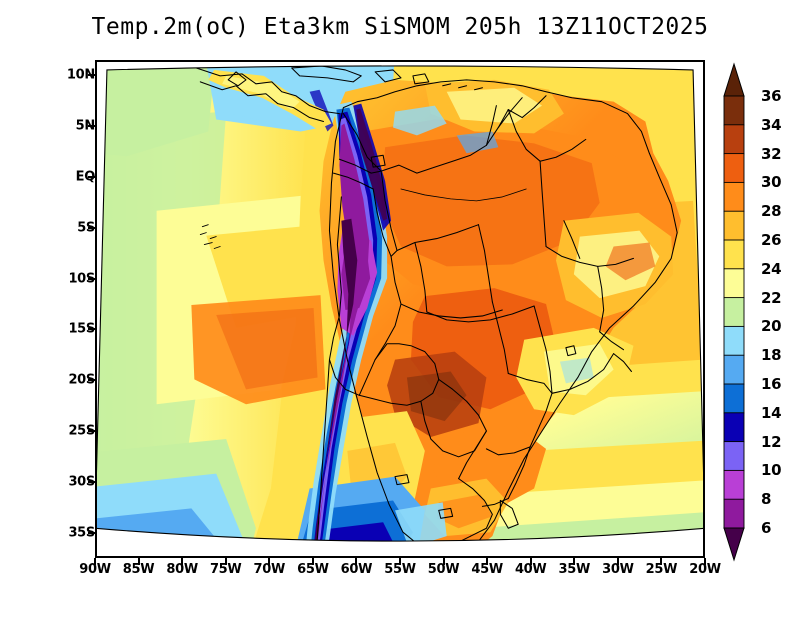 This screenshot has width=800, height=618. Describe the element at coordinates (462, 405) in the screenshot. I see `border-brazil-paraguay` at that location.